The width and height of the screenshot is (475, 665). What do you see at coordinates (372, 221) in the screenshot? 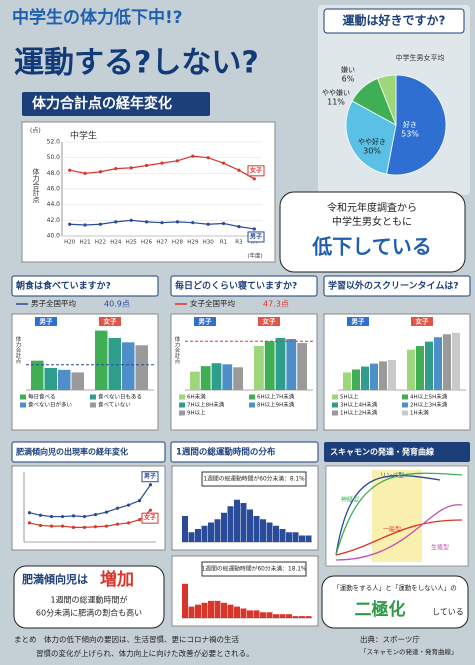
I see `callout-text: 中学生男女ともに` at bounding box center [372, 221].